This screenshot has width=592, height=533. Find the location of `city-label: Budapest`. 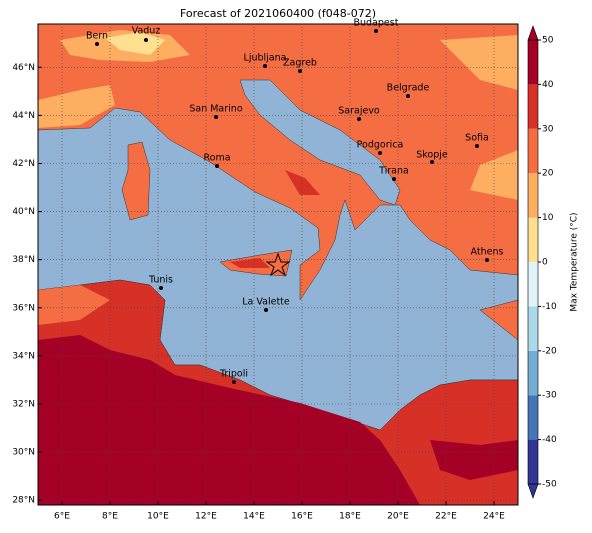

city-label: Budapest is located at coordinates (376, 23).